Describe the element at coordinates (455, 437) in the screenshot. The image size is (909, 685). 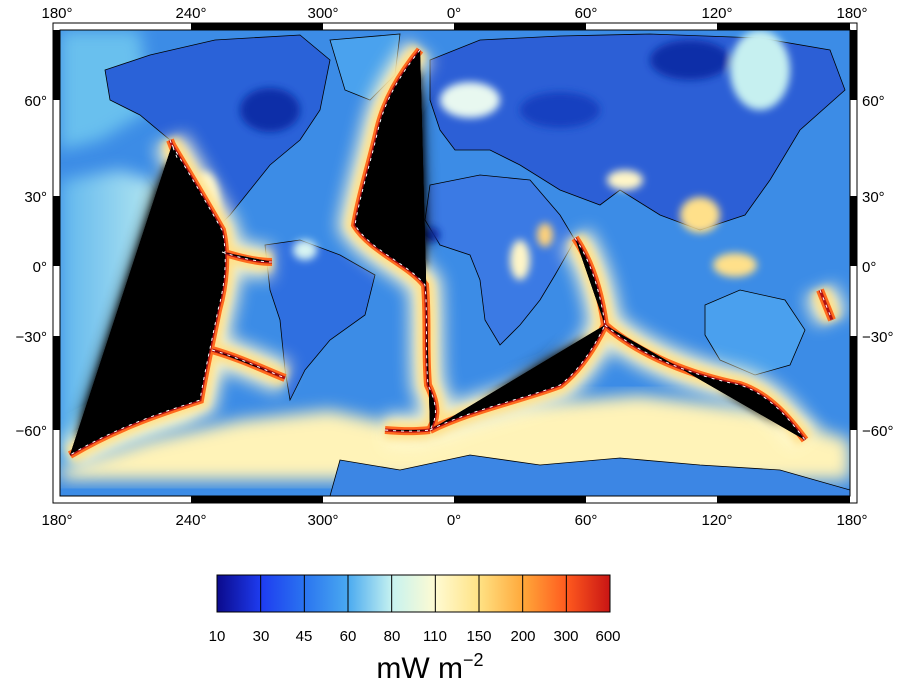
I see `southern-ocean-band` at that location.